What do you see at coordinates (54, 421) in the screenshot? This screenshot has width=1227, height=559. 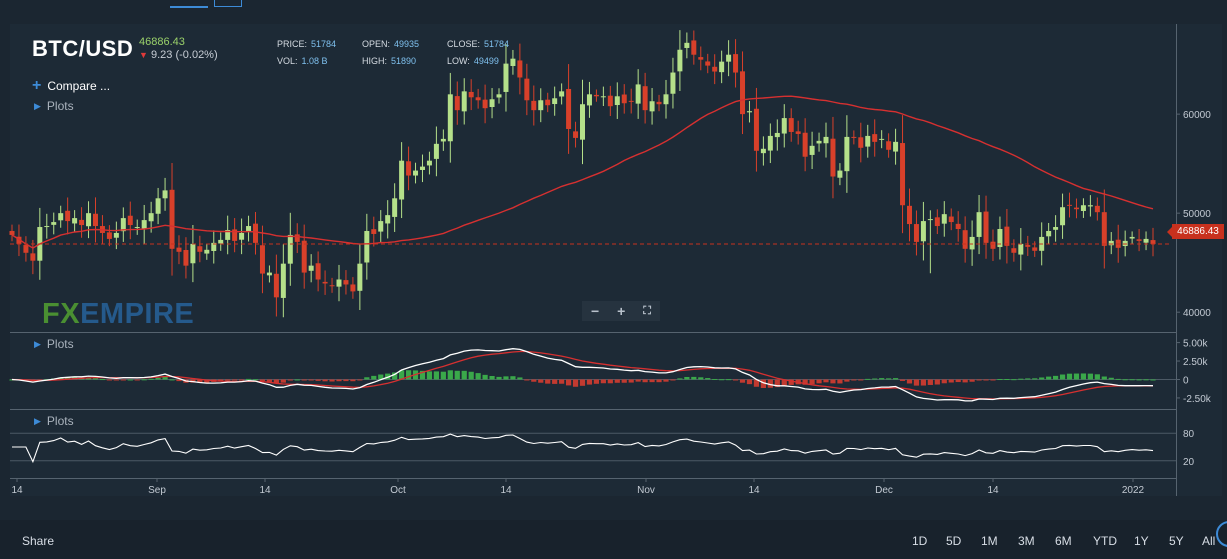 I see `plots-toggle-rsi: ▶ Plots` at bounding box center [54, 421].